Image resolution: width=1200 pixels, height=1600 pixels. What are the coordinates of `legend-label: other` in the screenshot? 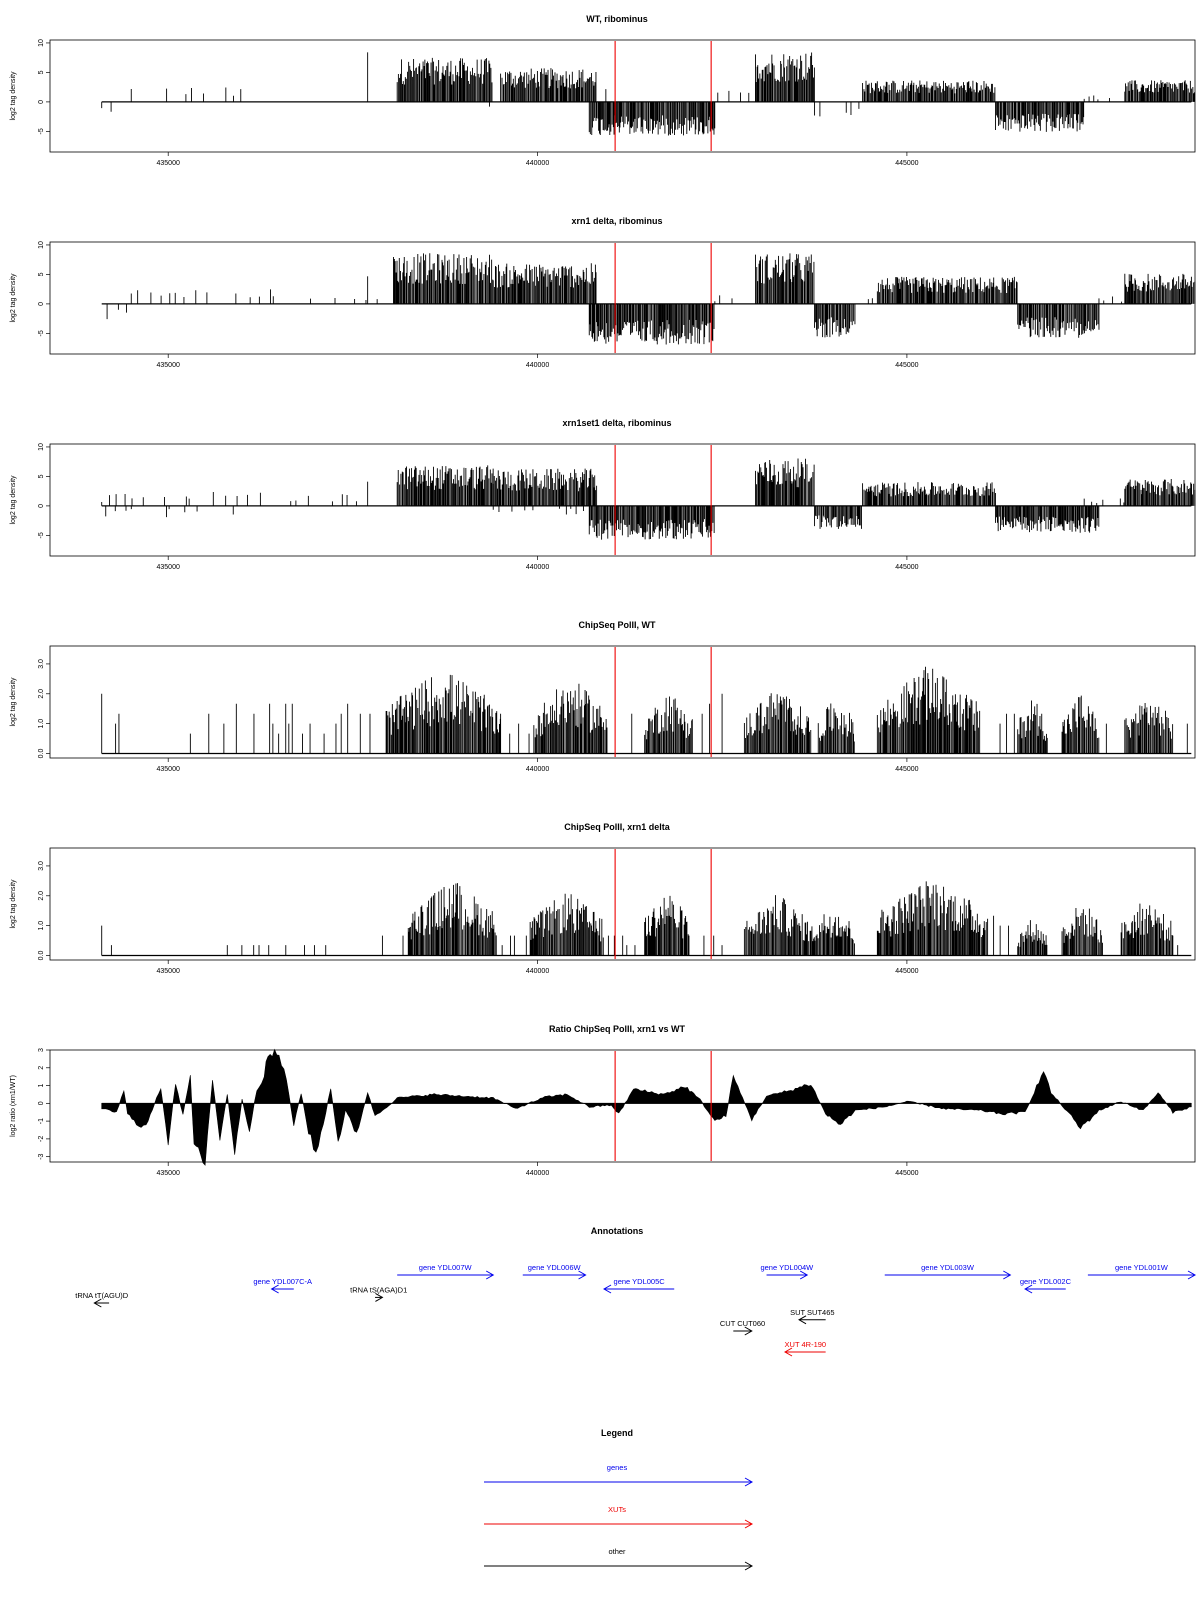 It's located at (617, 1551).